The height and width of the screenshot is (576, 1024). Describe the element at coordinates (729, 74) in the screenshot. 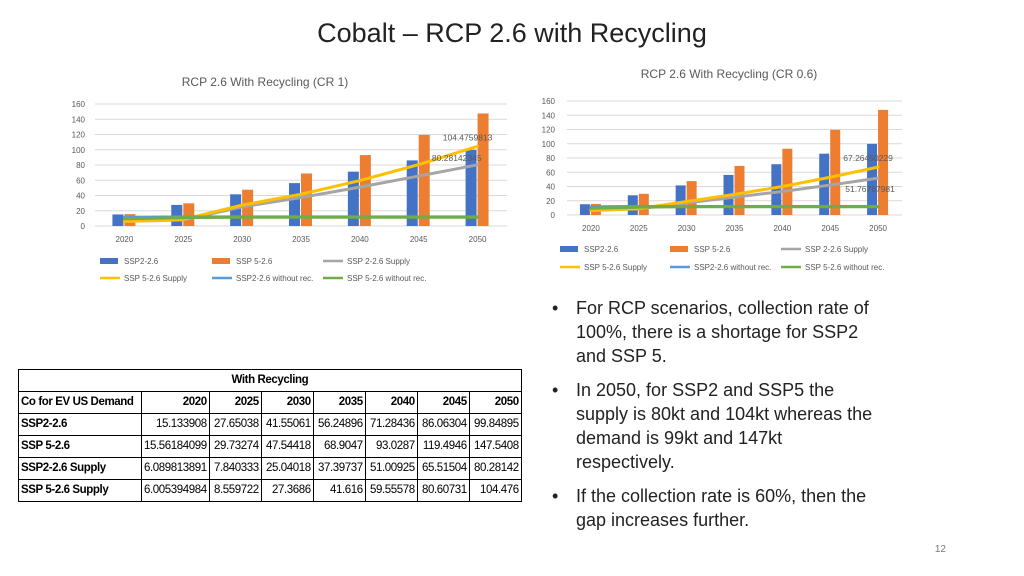

I see `chart-title: RCP 2.6 With Recycling (CR 0.6)` at that location.